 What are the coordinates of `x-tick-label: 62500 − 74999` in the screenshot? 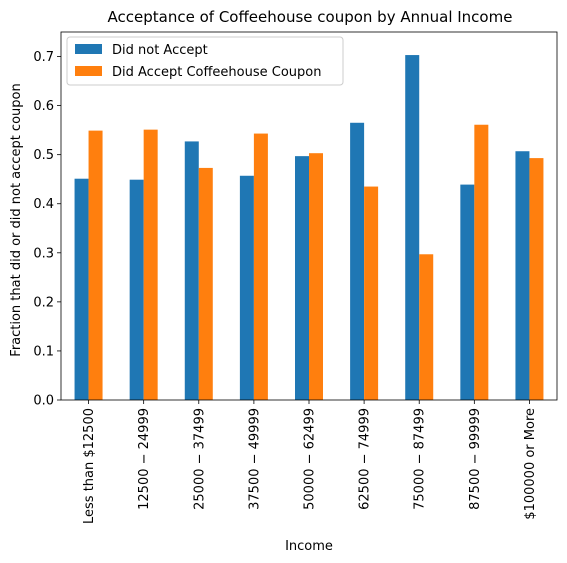 It's located at (365, 459).